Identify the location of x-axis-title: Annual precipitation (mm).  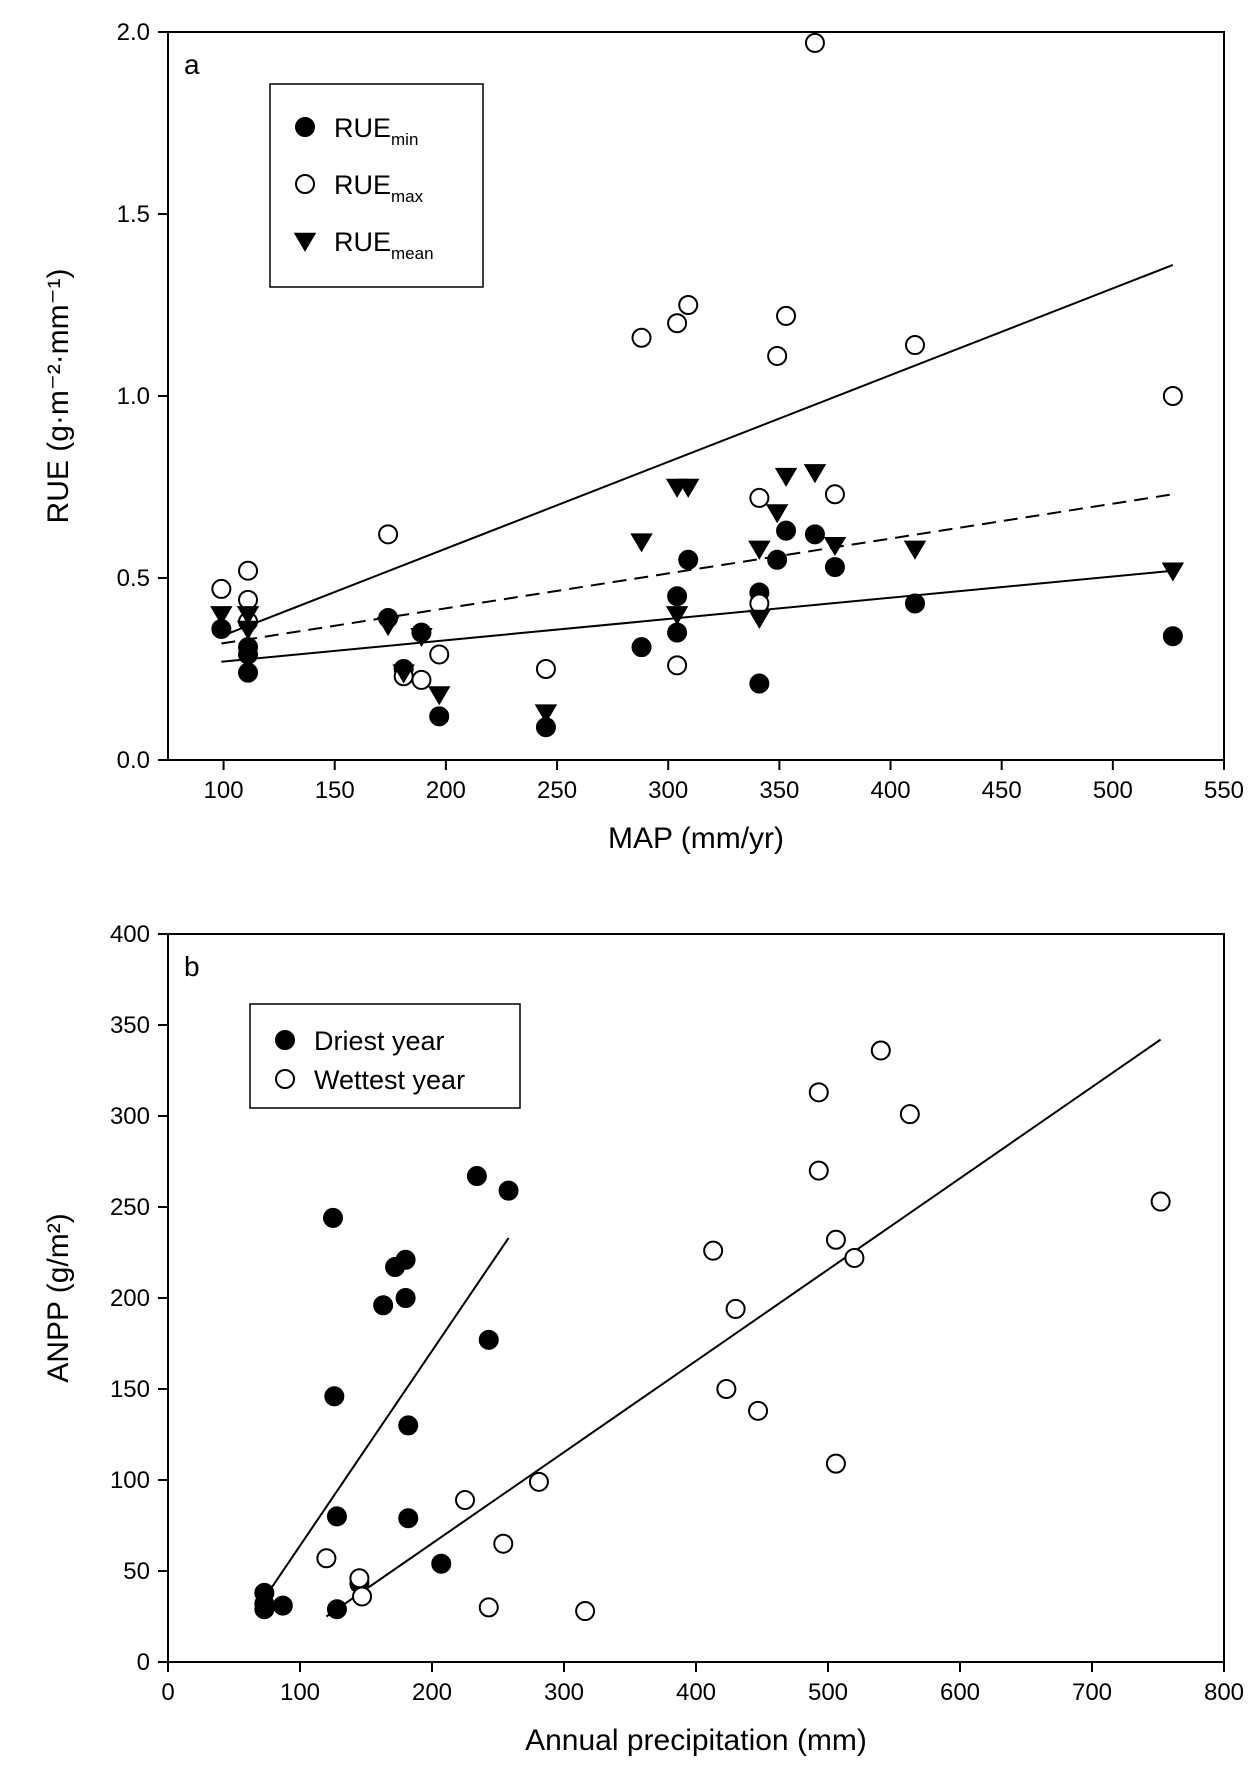
(696, 1740).